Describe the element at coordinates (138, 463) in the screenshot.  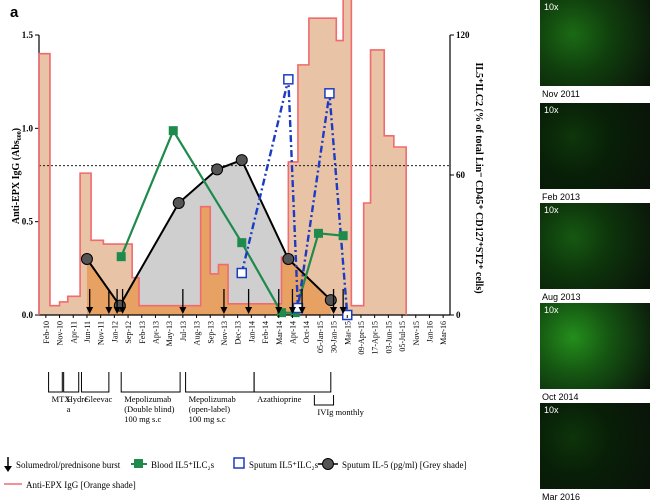
I see `legend-blood-marker-icon` at that location.